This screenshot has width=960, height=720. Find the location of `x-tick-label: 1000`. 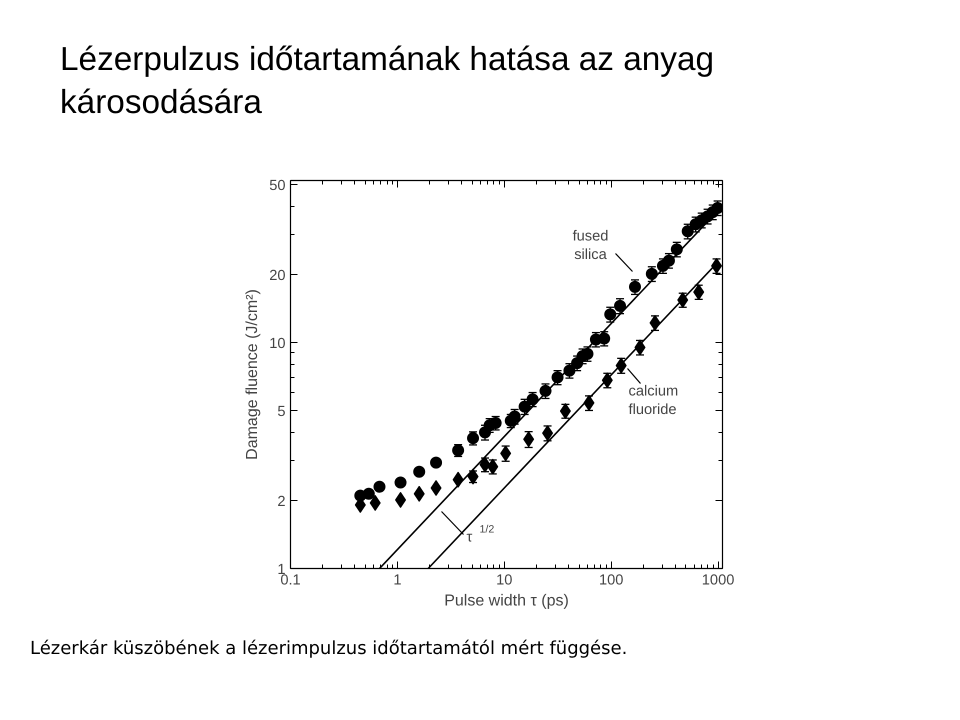

x-tick-label: 1000 is located at coordinates (718, 580).